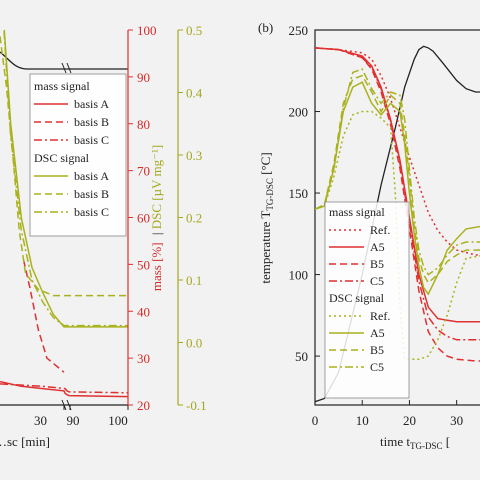  I want to click on dsc-axis-label: DSC [µV mg⁻¹], so click(156, 187).